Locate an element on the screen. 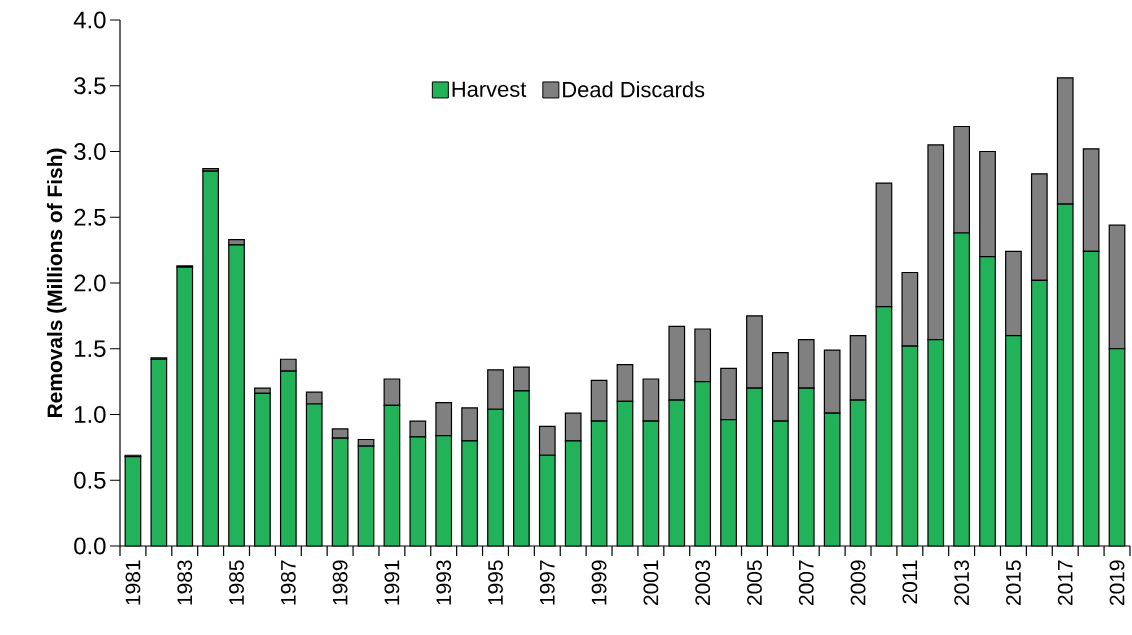 This screenshot has height=635, width=1132. x-tick-label: 2005 is located at coordinates (754, 583).